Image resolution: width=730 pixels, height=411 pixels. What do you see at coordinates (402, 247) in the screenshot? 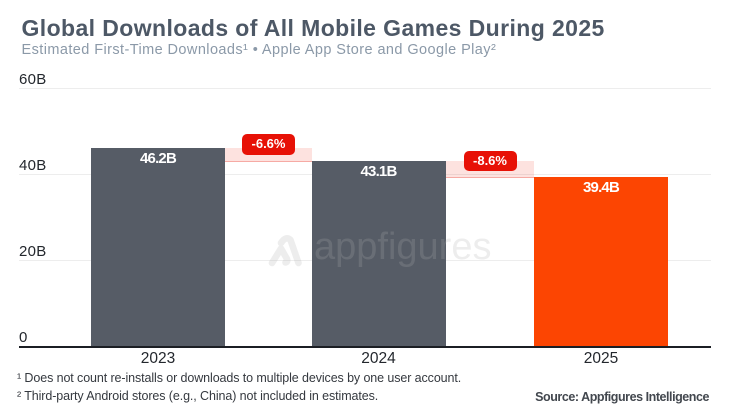
I see `svg-text: appfigures` at bounding box center [402, 247].